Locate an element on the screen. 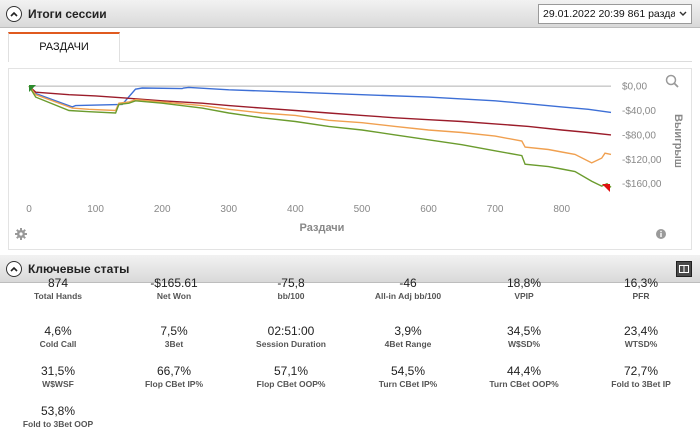 This screenshot has width=700, height=440. x-tick-label: 600 is located at coordinates (428, 209).